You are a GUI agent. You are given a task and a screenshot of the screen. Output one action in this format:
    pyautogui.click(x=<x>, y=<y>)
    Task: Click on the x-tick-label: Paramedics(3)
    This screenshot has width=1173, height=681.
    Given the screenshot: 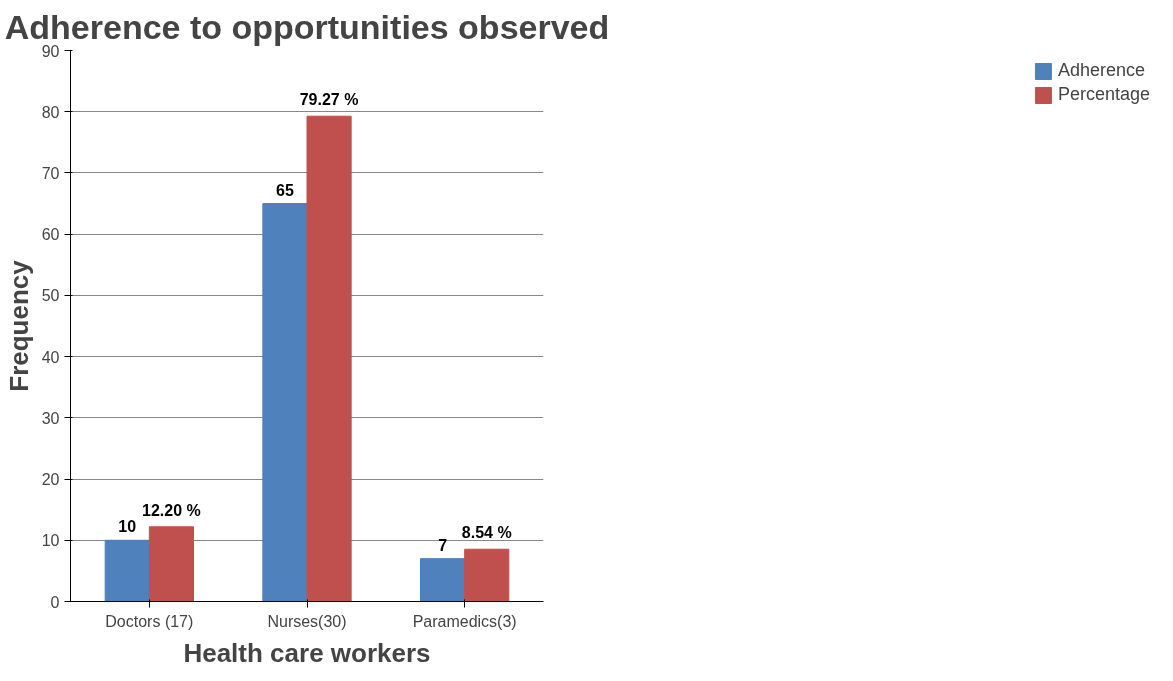 What is the action you would take?
    pyautogui.click(x=464, y=621)
    